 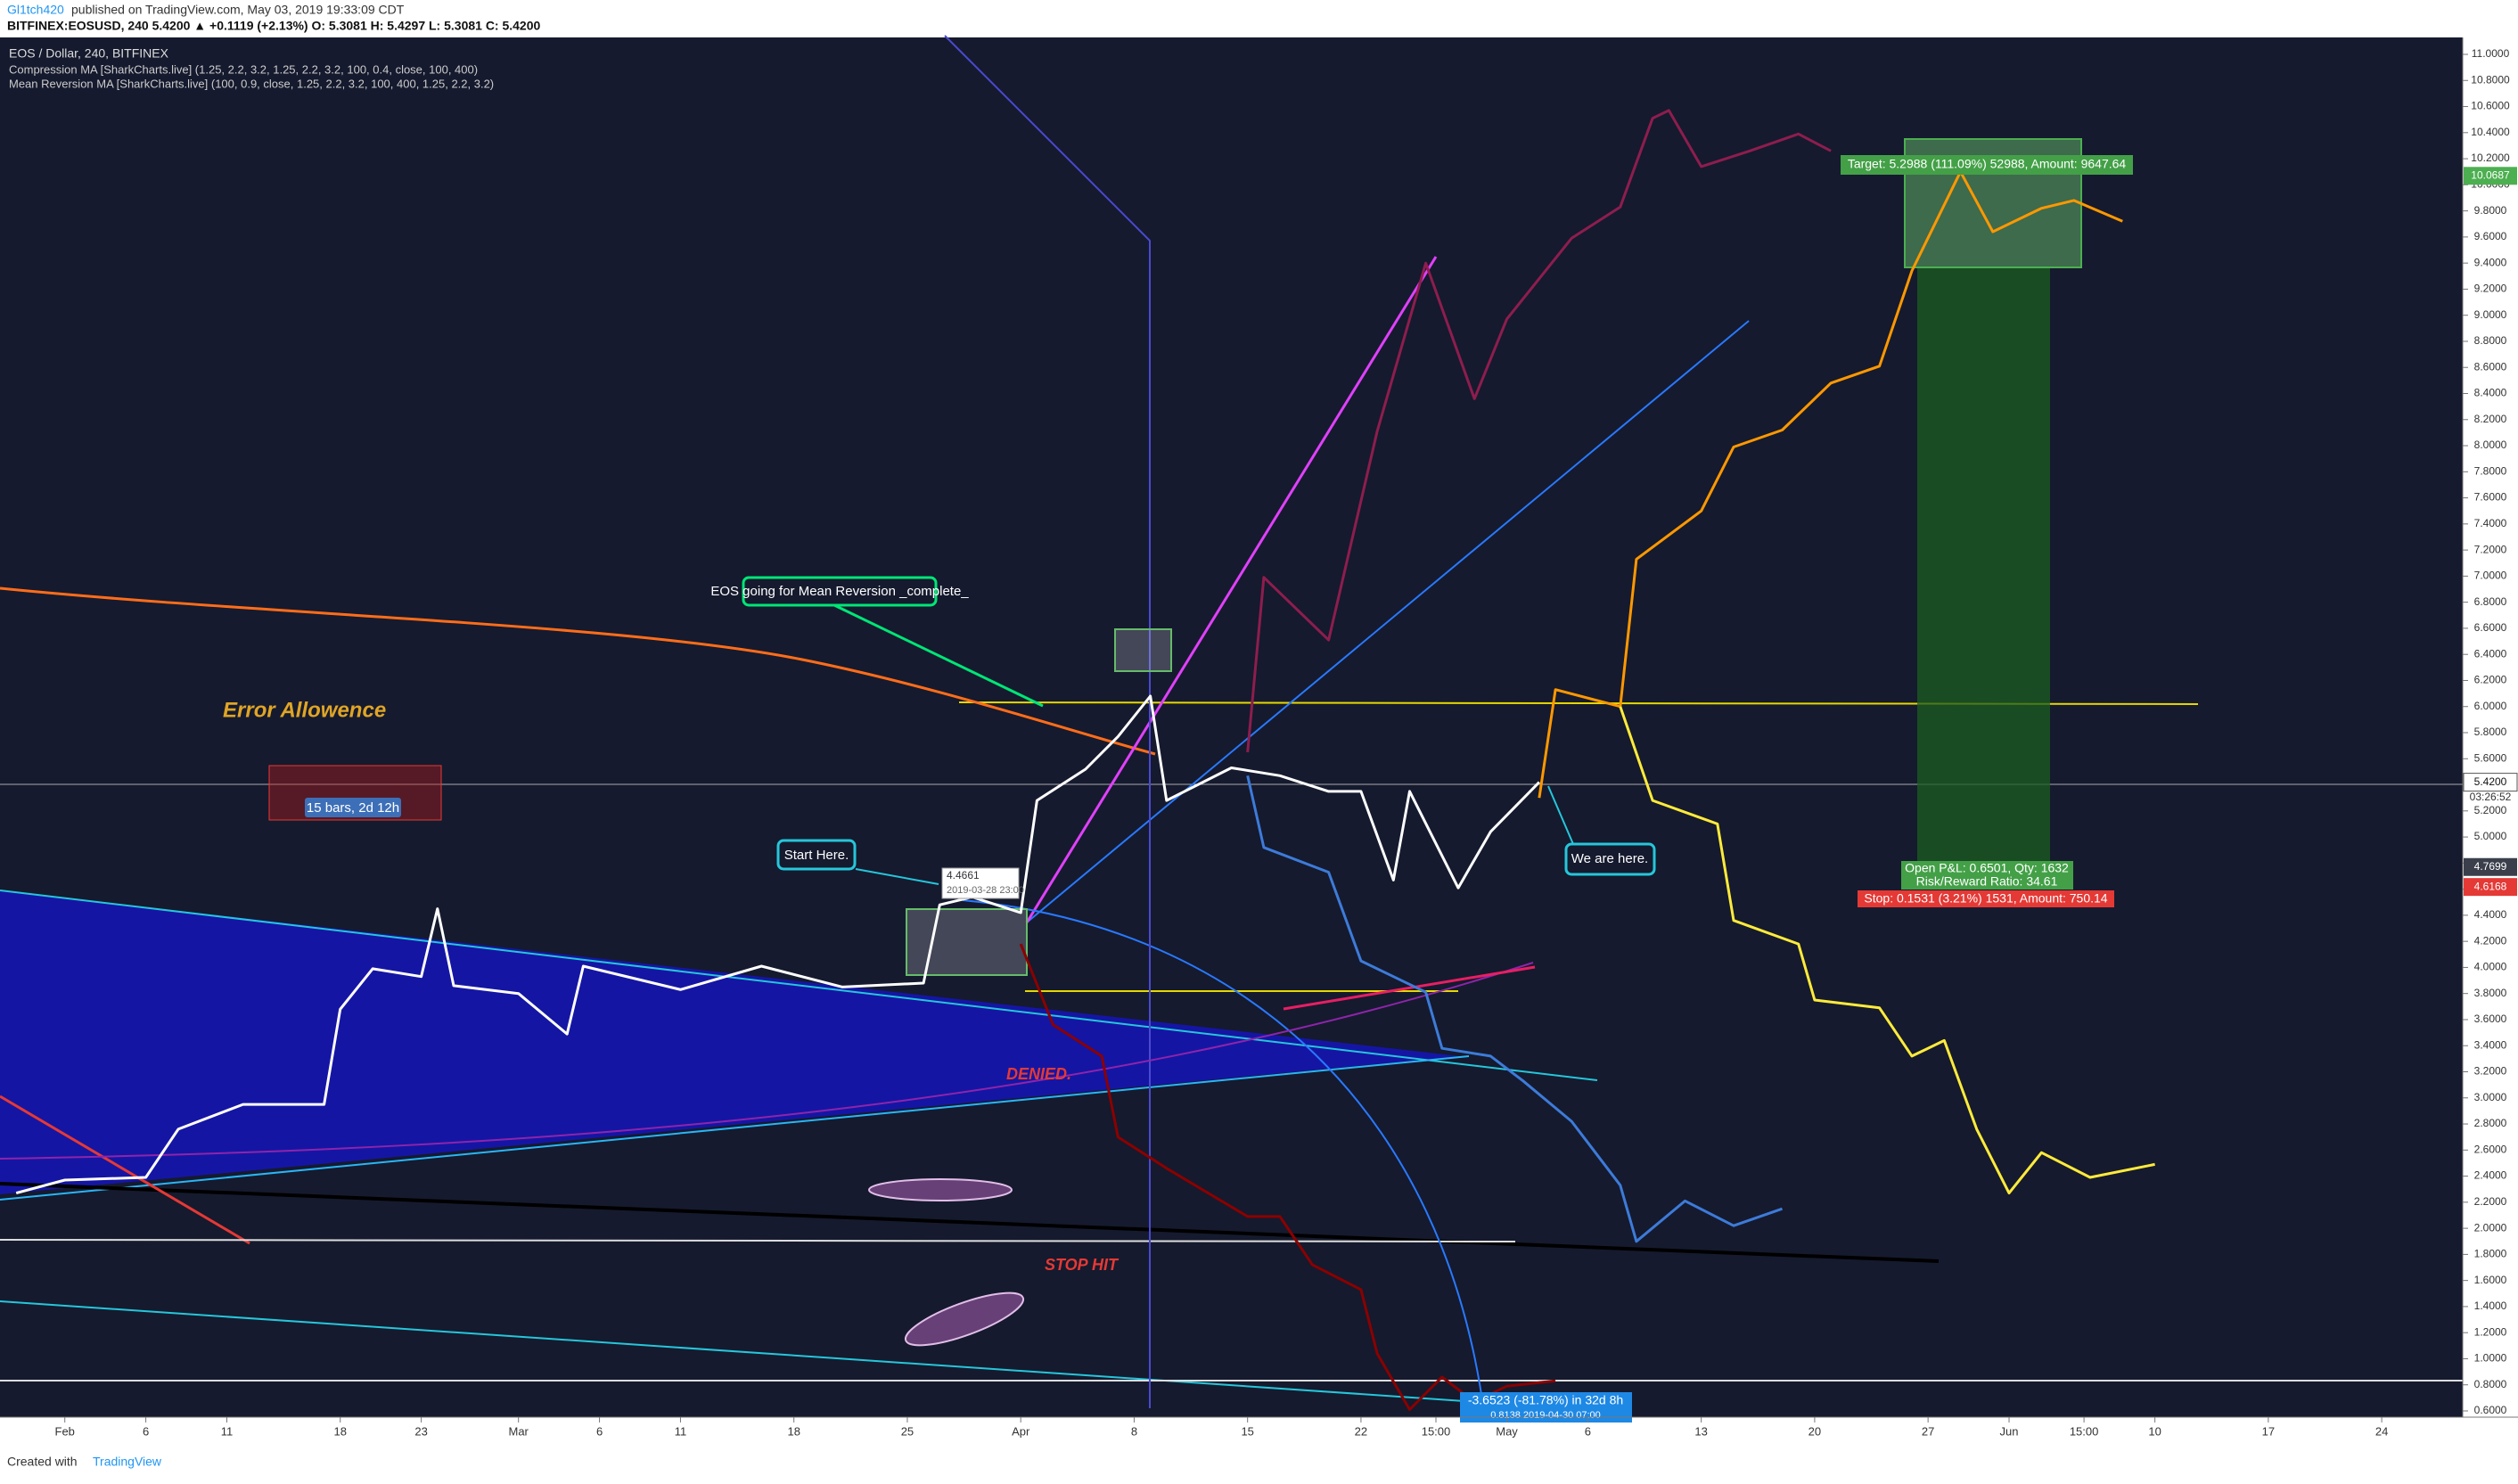 What do you see at coordinates (2490, 236) in the screenshot?
I see `y-tick-label: 9.6000` at bounding box center [2490, 236].